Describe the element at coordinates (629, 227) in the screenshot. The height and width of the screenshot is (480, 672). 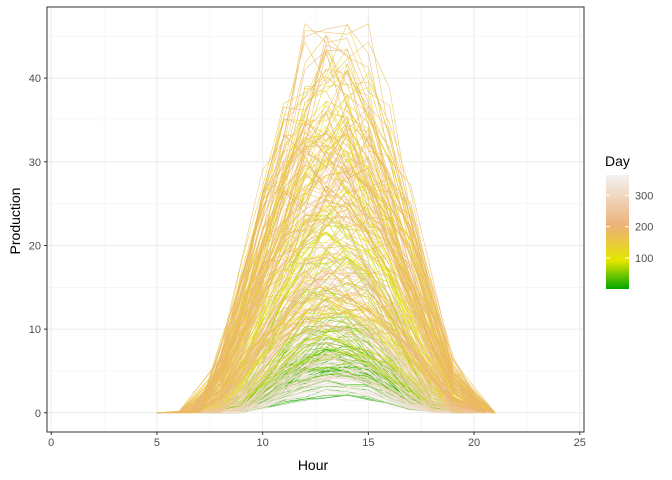
I see `colorbar-ticks: 100 200 300` at that location.